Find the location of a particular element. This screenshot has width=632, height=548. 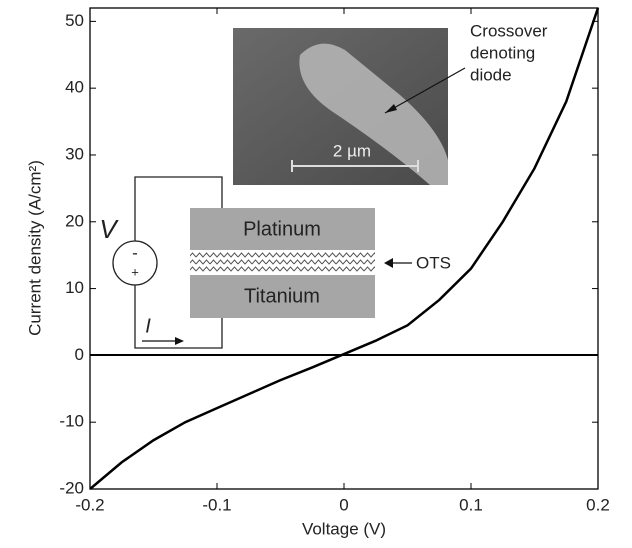

y-tick-label: -10 is located at coordinates (71, 421).